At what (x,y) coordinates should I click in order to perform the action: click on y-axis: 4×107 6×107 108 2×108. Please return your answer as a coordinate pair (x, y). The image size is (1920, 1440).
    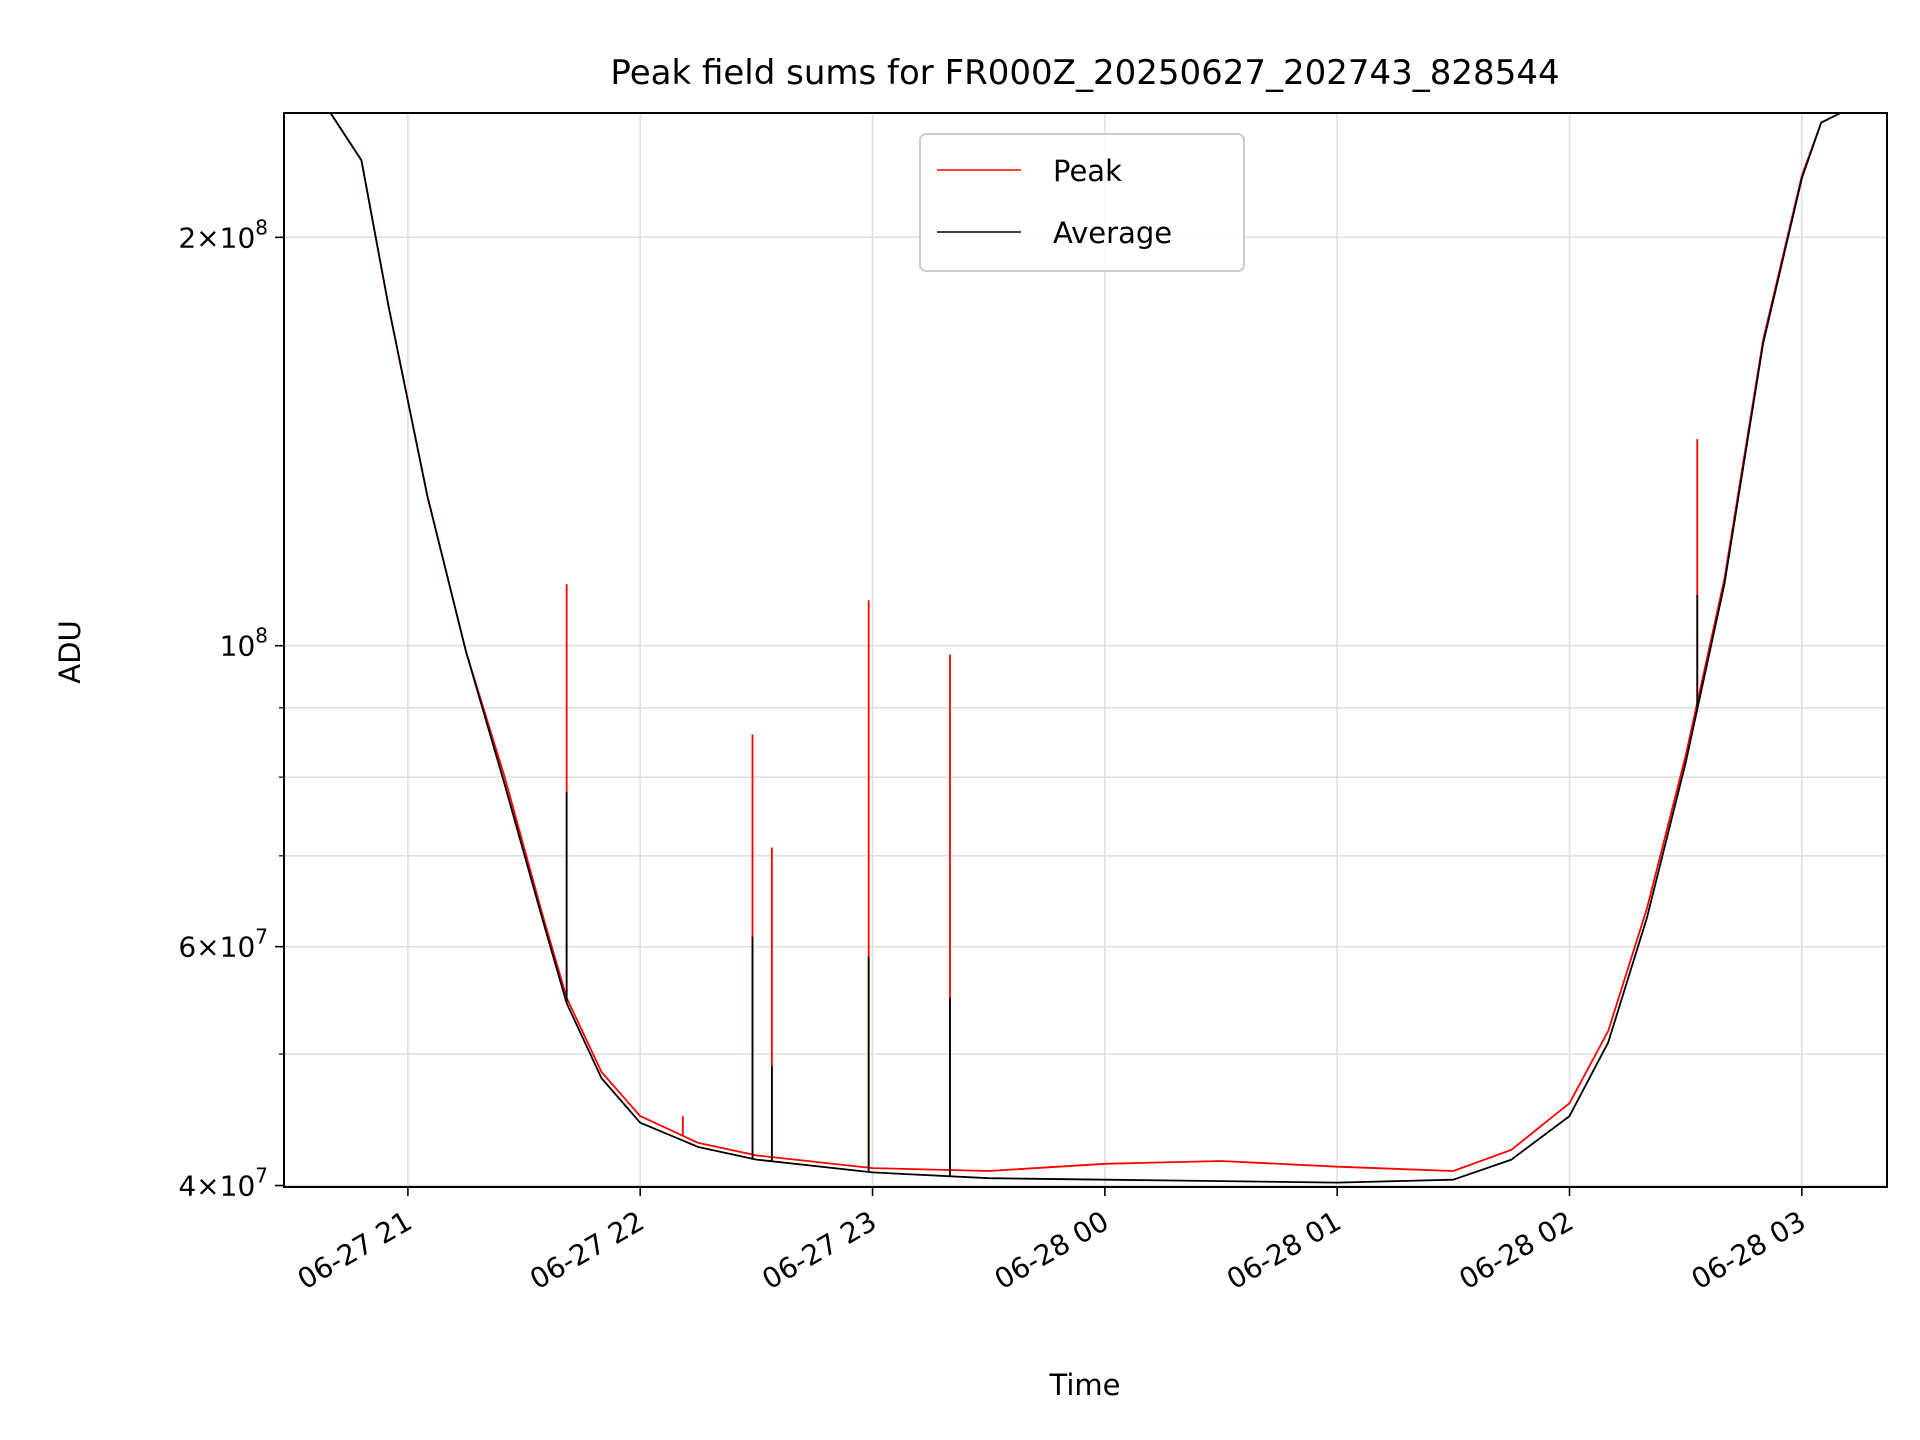
    Looking at the image, I should click on (231, 709).